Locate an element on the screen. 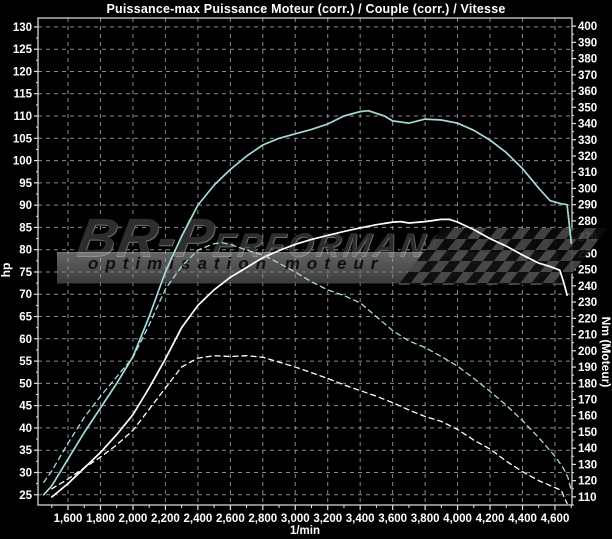 The width and height of the screenshot is (612, 539). svg-text: 40 is located at coordinates (25, 429).